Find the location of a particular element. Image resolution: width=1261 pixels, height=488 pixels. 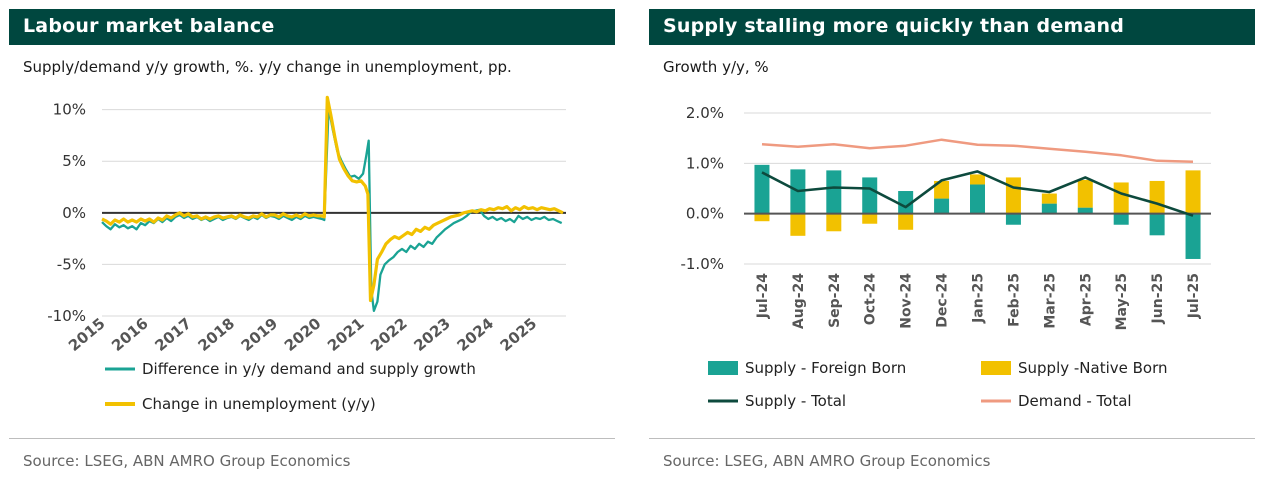

y-tick-label: 1.0% is located at coordinates (705, 163).